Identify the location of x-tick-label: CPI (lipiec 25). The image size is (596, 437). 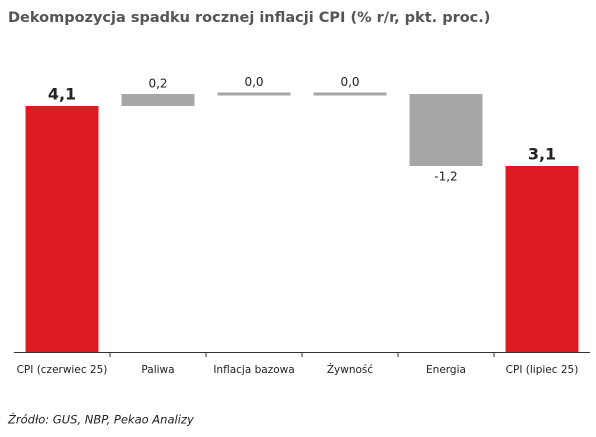
(542, 370).